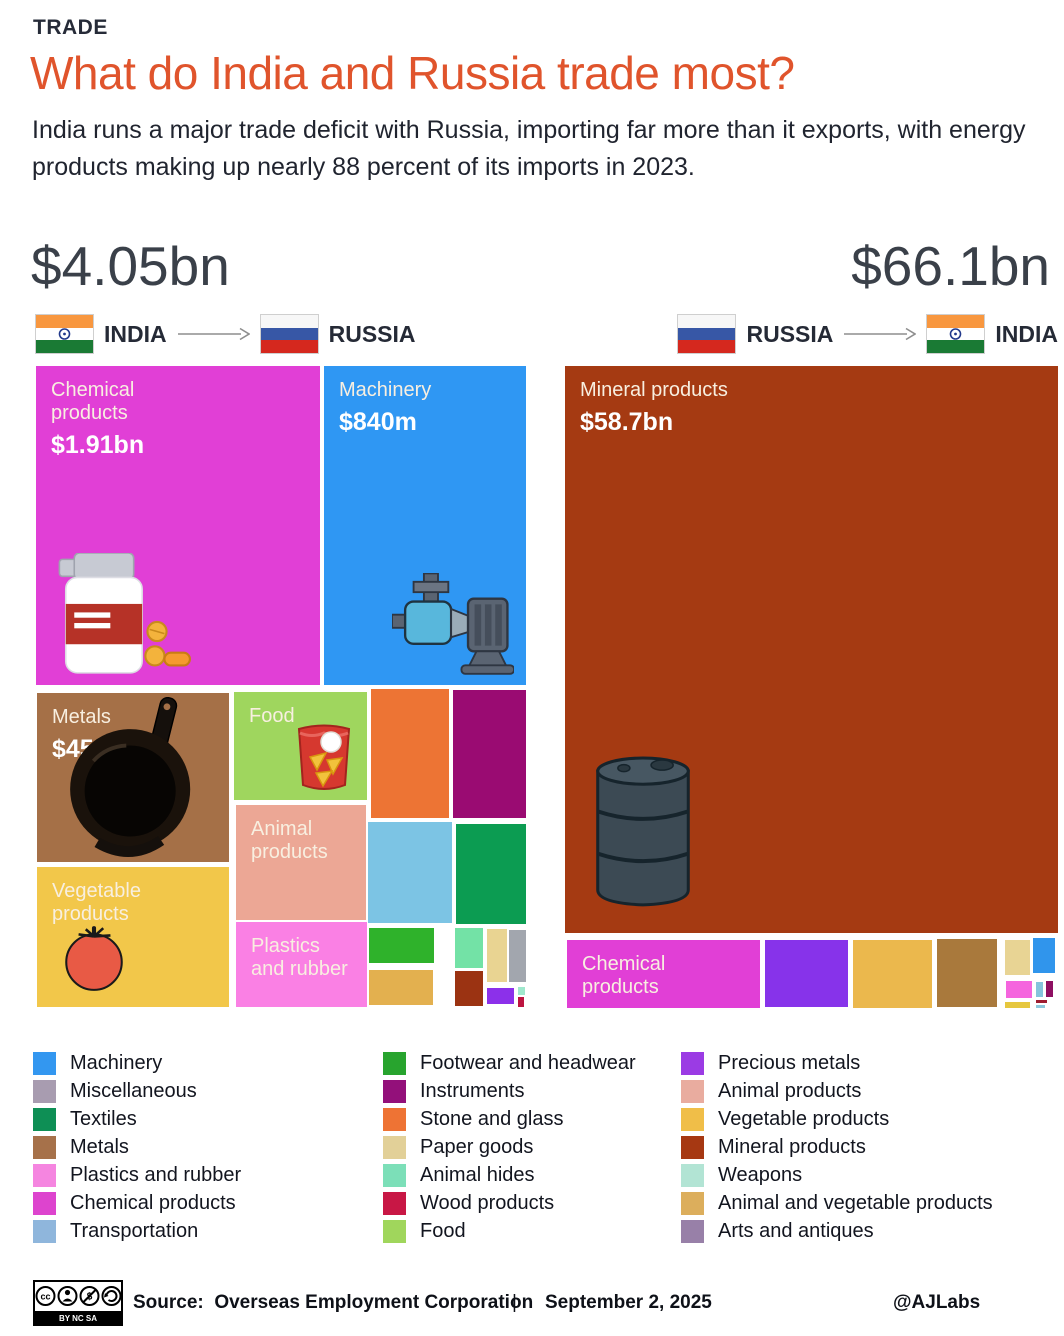 This screenshot has width=1064, height=1336. I want to click on cell-label: Mineral products, so click(654, 390).